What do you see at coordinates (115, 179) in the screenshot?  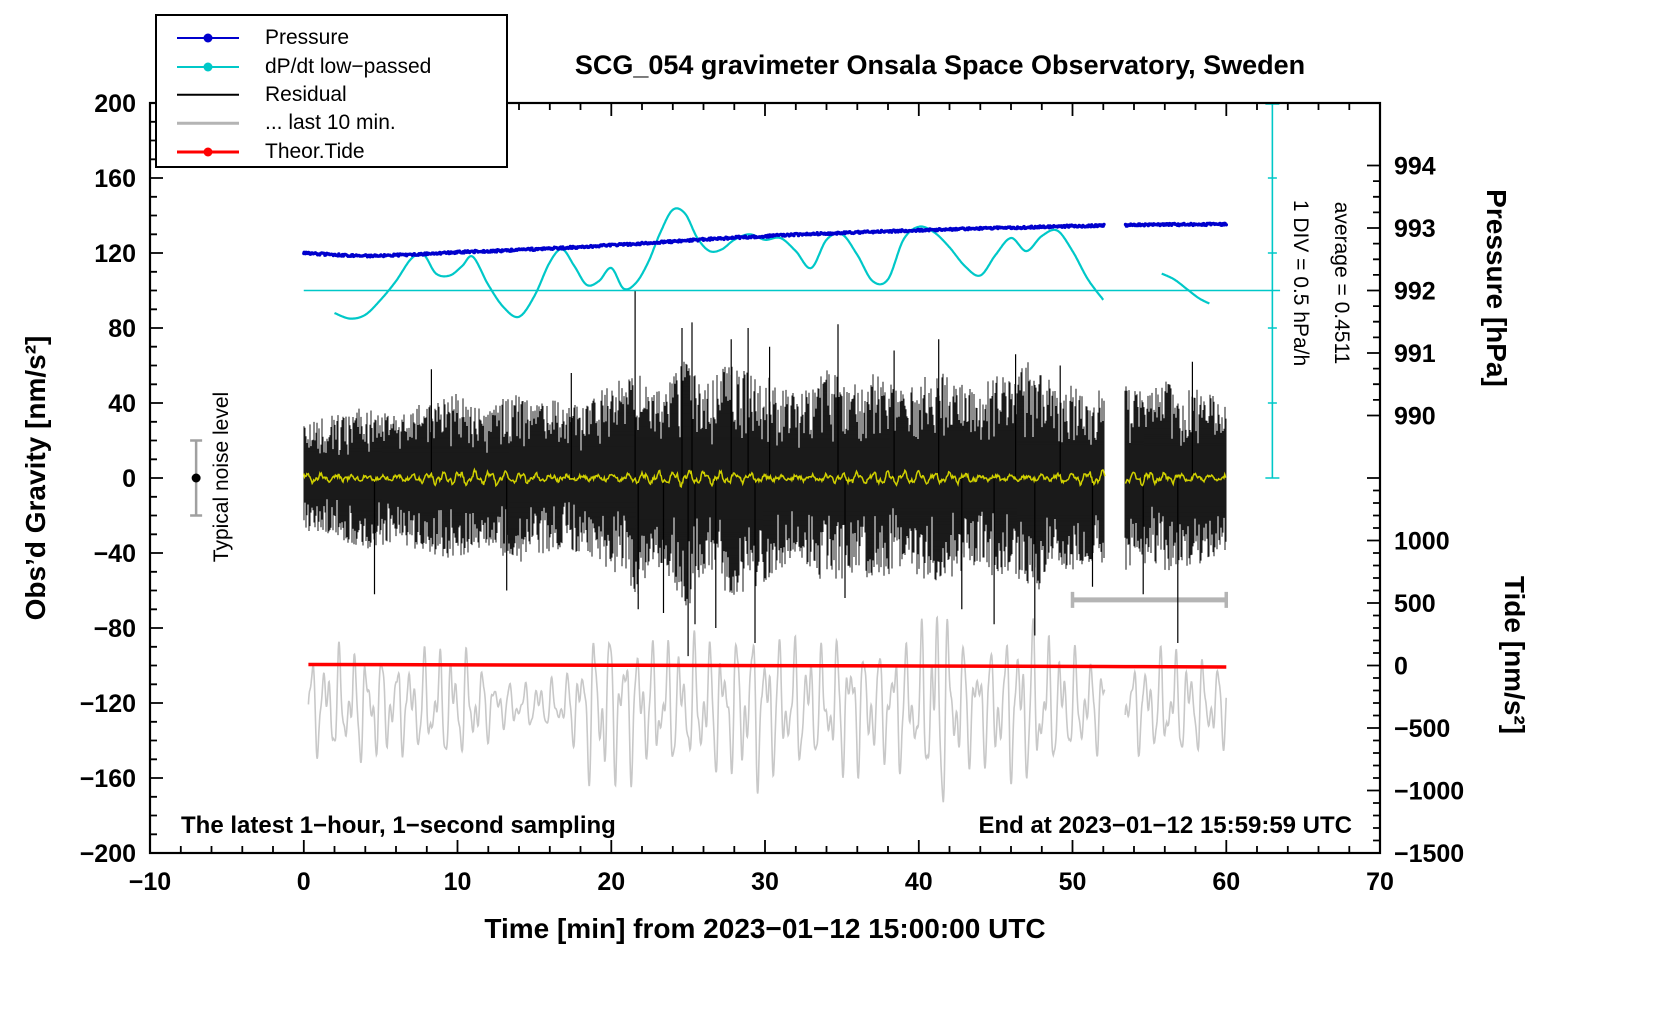 I see `tick-label: 160` at bounding box center [115, 179].